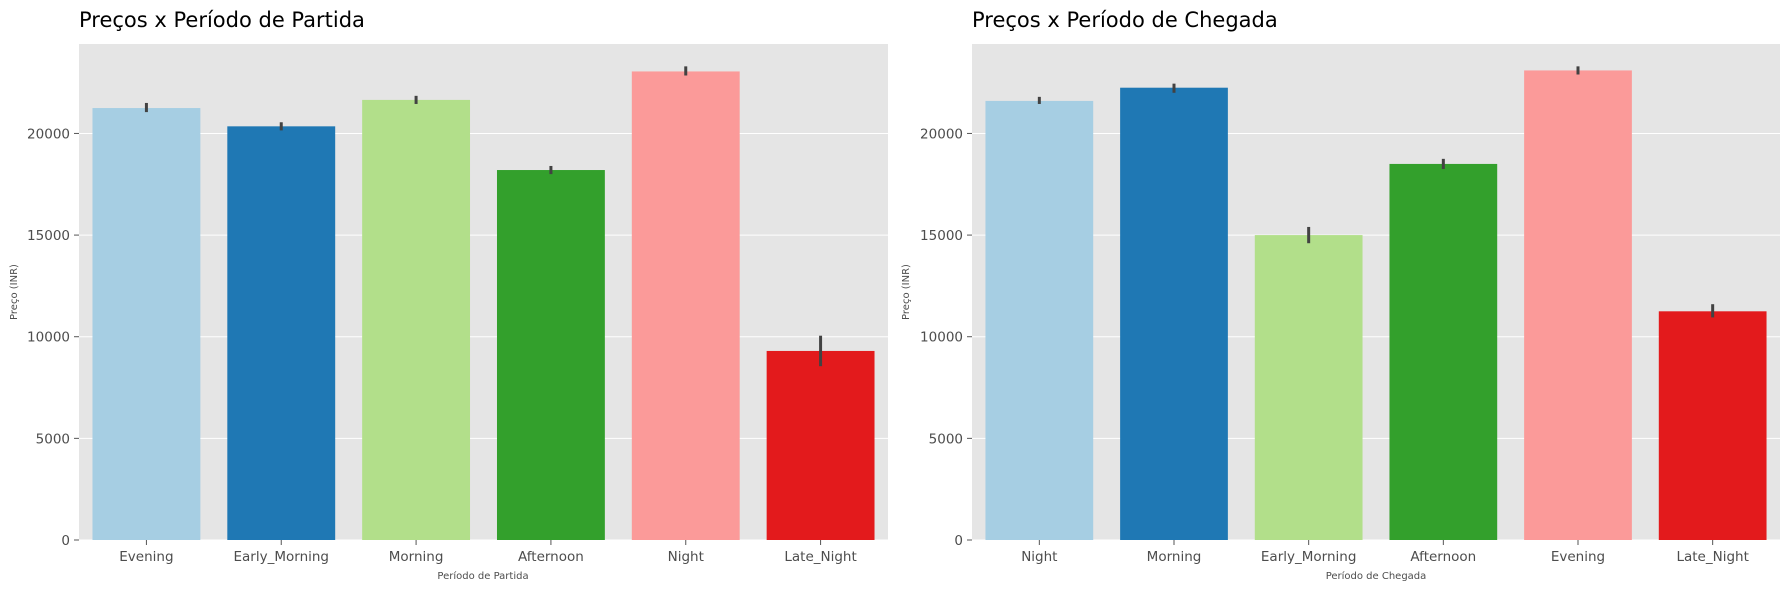 Image resolution: width=1790 pixels, height=590 pixels. I want to click on x-axis-label: Período de Partida, so click(482, 576).